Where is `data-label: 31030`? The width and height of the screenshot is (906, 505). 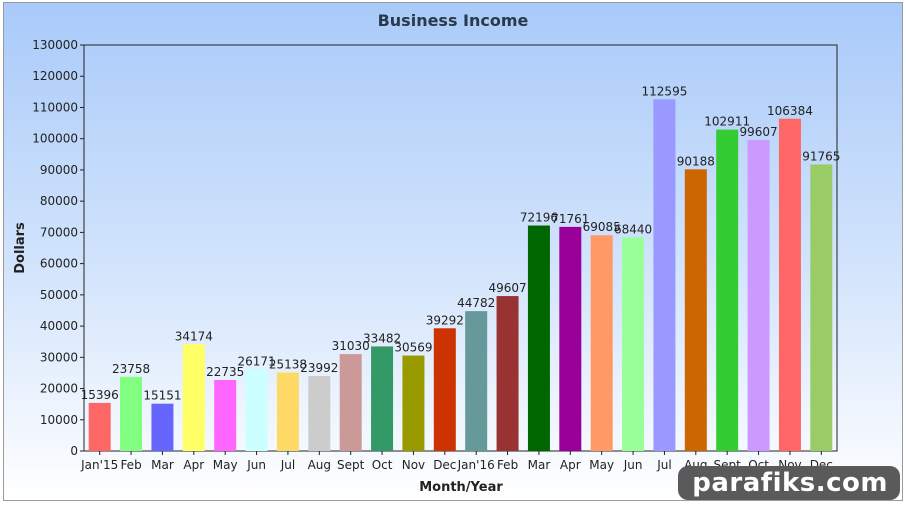 data-label: 31030 is located at coordinates (351, 346).